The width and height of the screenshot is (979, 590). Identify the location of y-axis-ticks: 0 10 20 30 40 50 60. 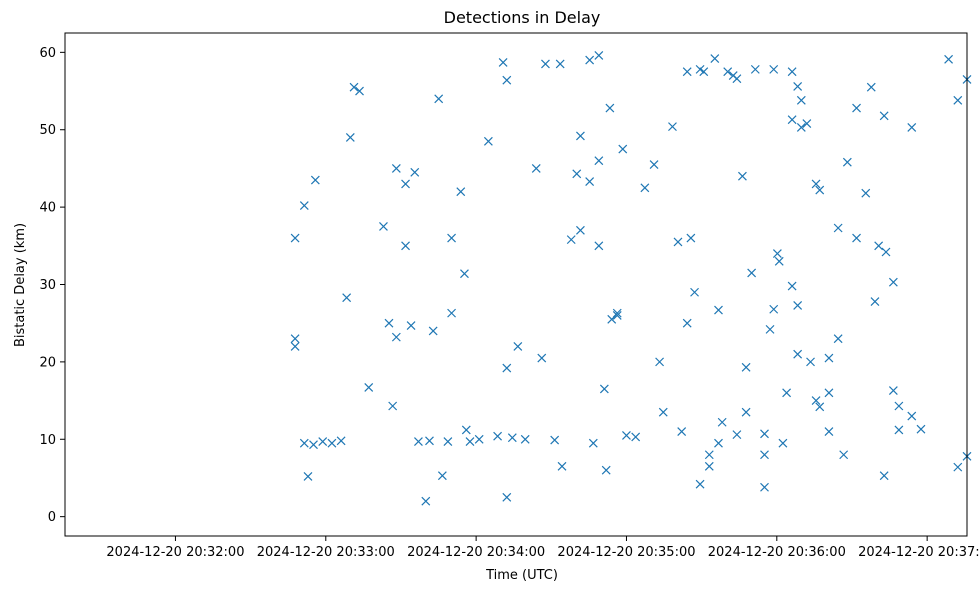
(52, 285).